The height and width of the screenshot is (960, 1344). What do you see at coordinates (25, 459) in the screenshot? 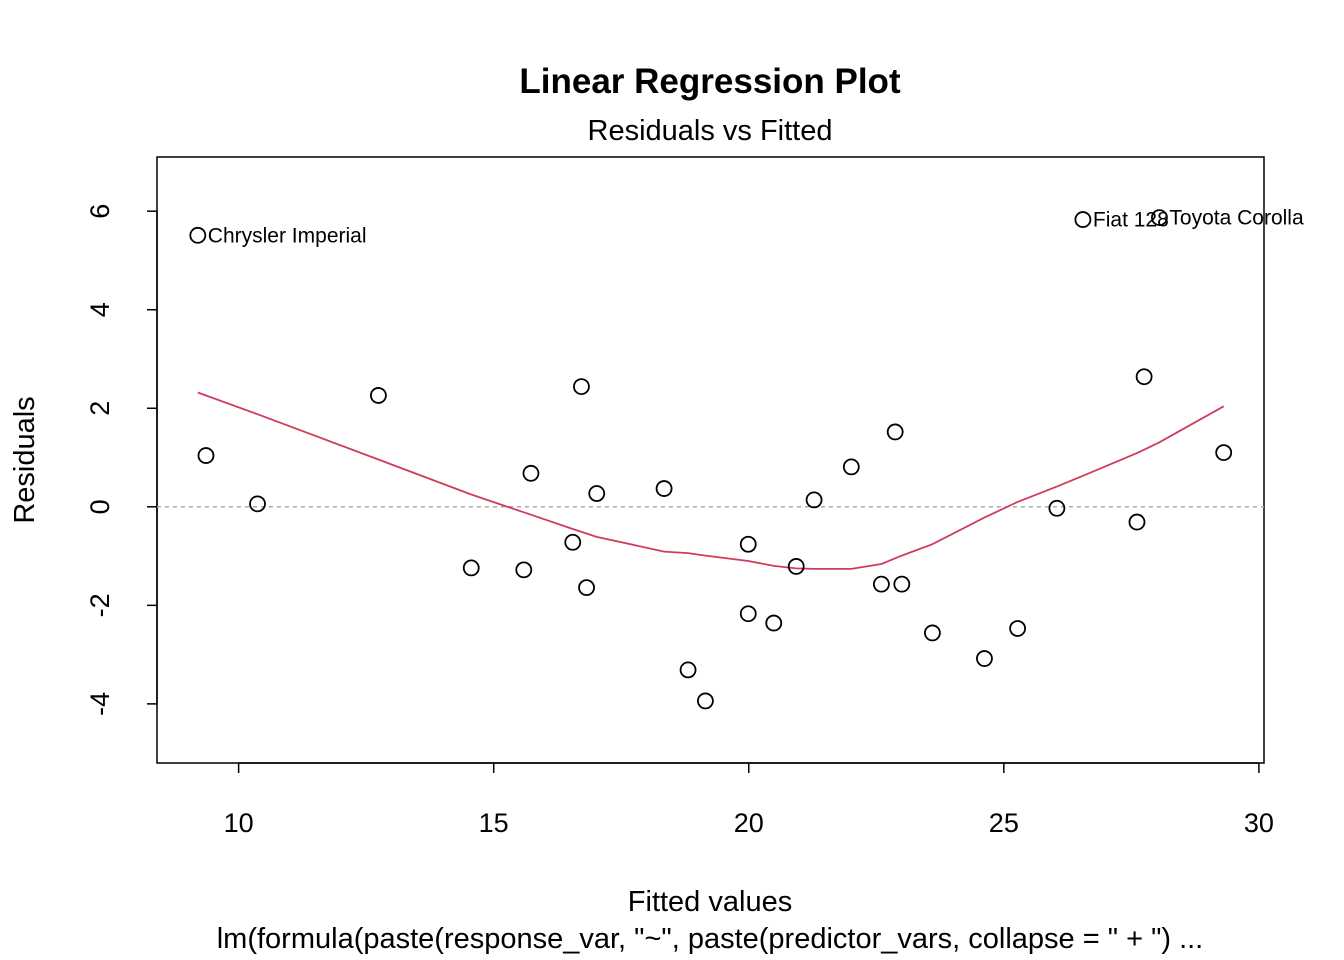
I see `y-axis-label: Residuals` at bounding box center [25, 459].